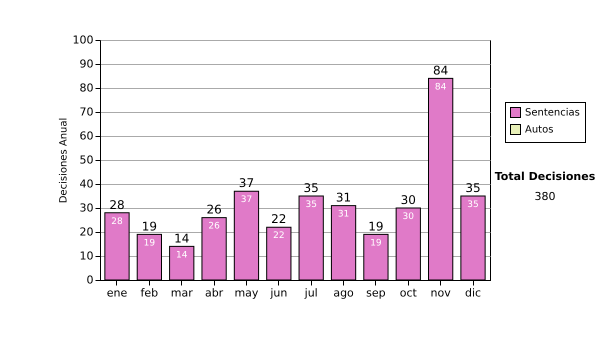 The width and height of the screenshot is (600, 340). Describe the element at coordinates (440, 87) in the screenshot. I see `data-label: 84` at that location.